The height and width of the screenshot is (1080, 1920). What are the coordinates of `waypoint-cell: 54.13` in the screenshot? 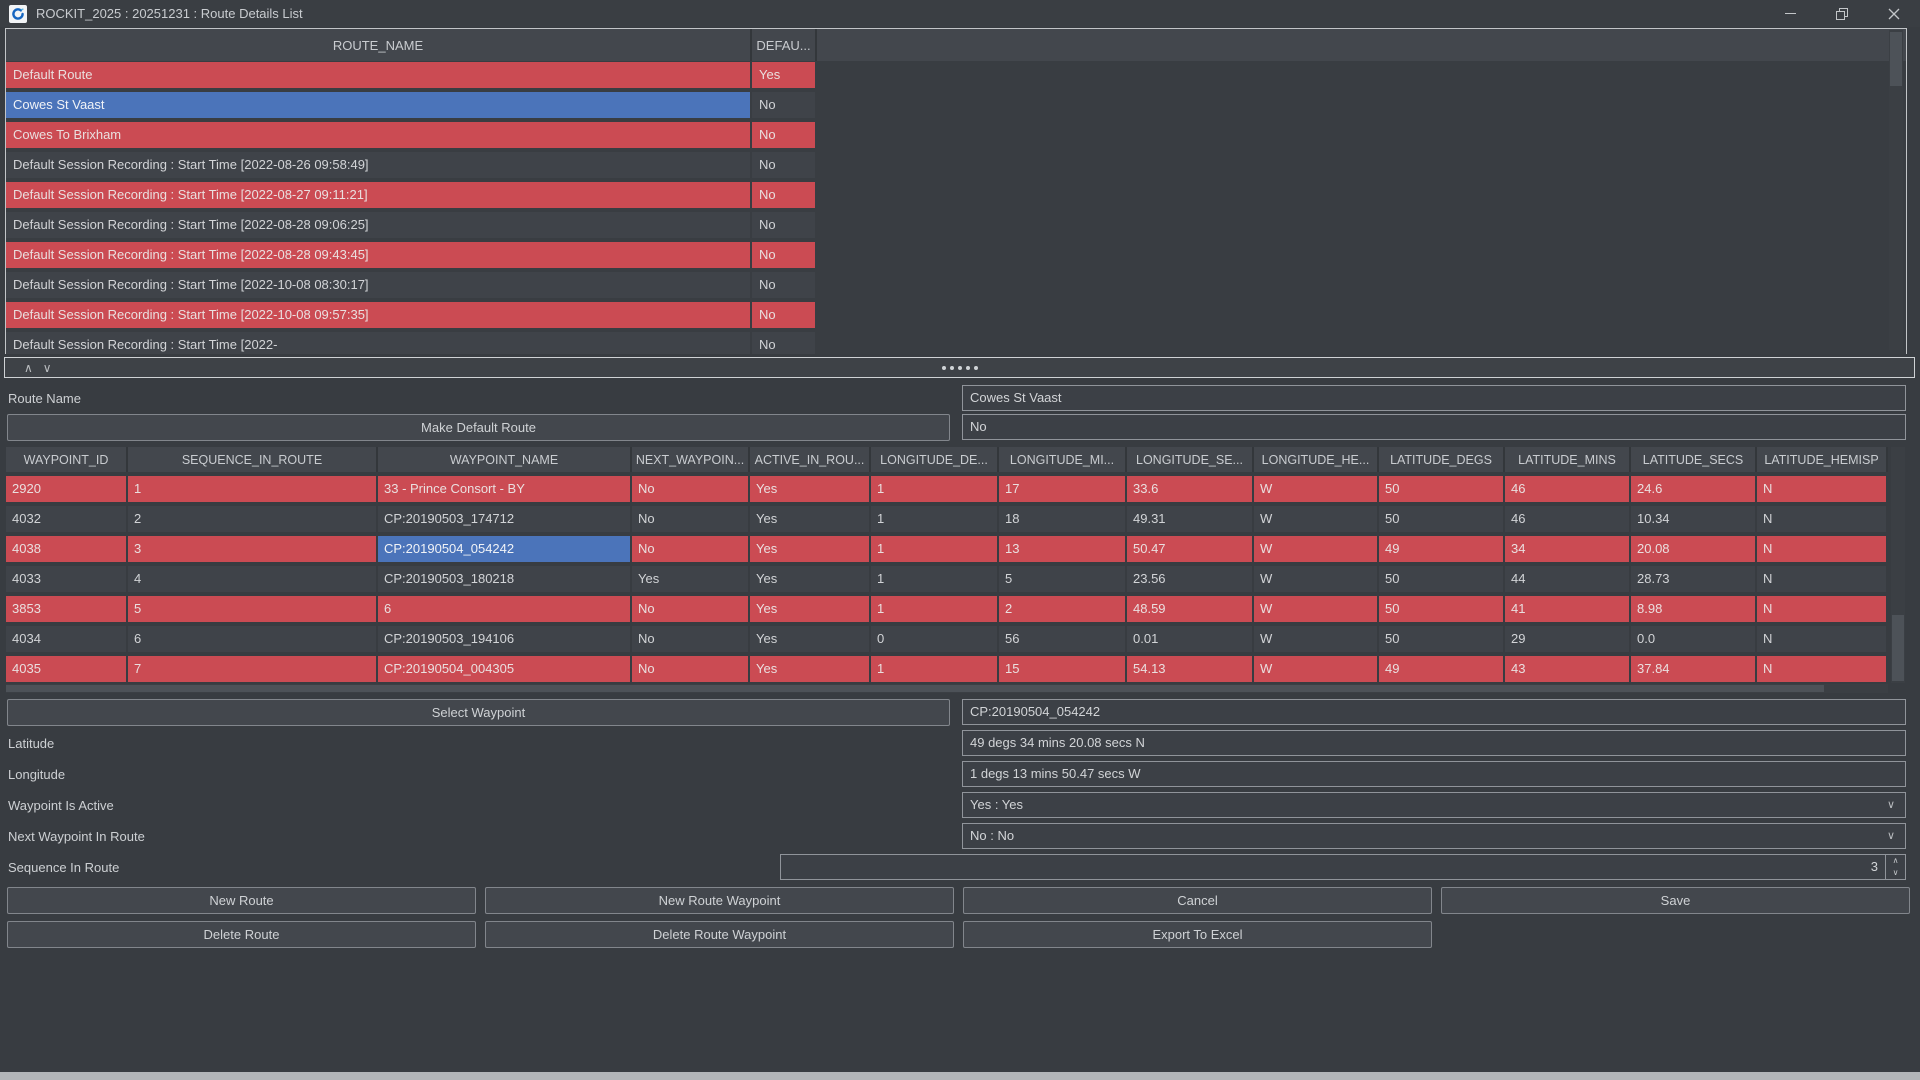 It's located at (1190, 669).